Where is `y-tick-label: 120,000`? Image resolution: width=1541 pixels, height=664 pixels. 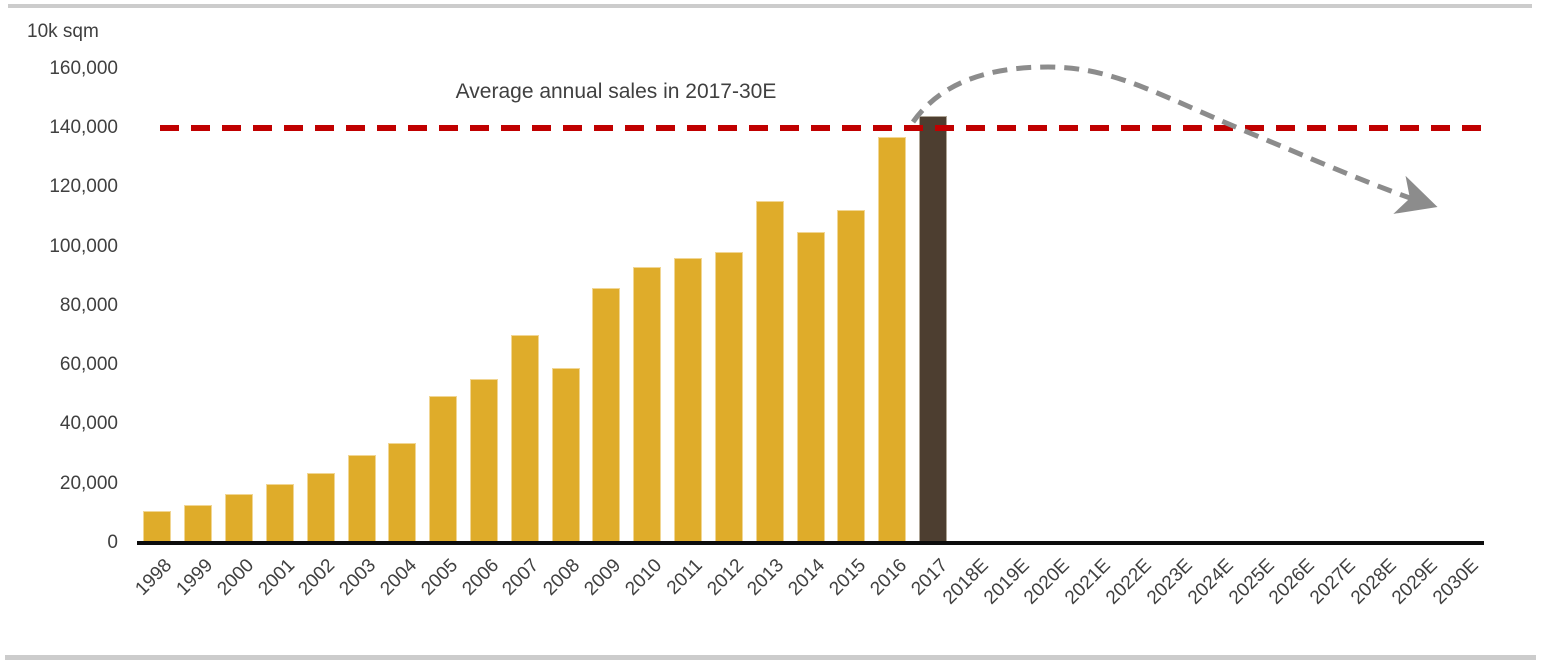
y-tick-label: 120,000 is located at coordinates (83, 187).